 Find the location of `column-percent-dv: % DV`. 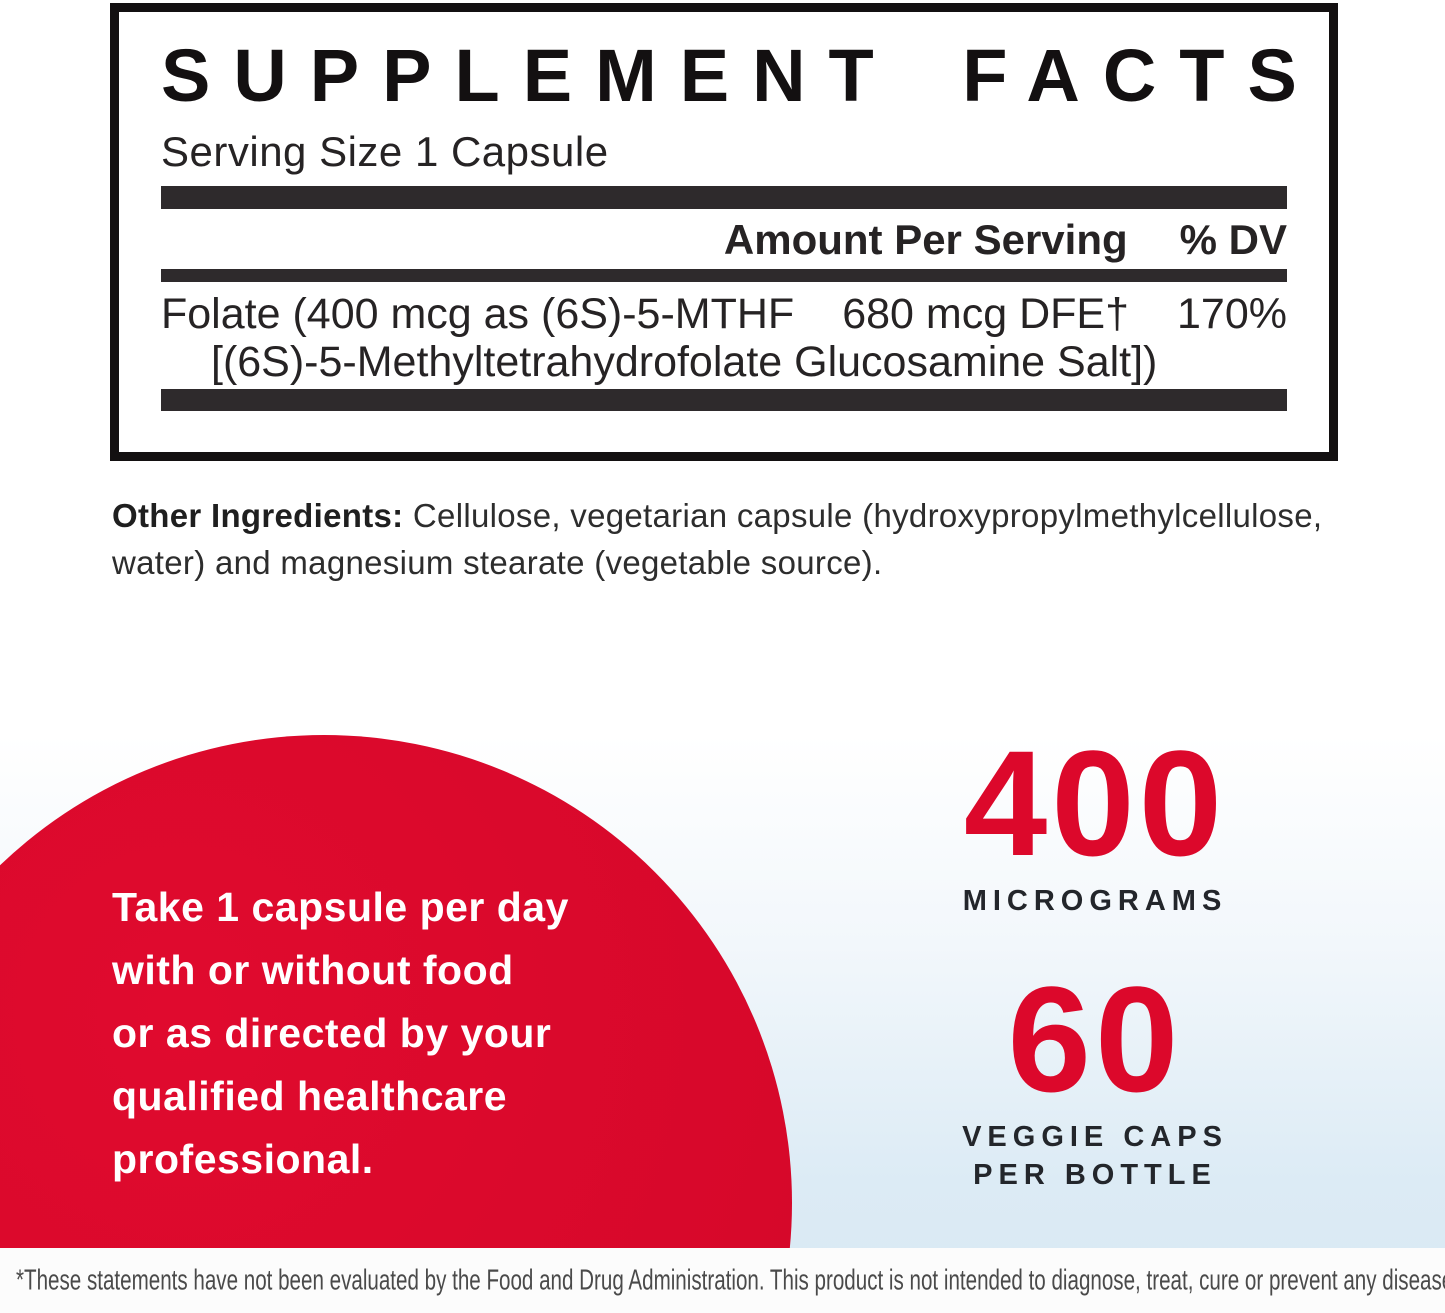

column-percent-dv: % DV is located at coordinates (1233, 239).